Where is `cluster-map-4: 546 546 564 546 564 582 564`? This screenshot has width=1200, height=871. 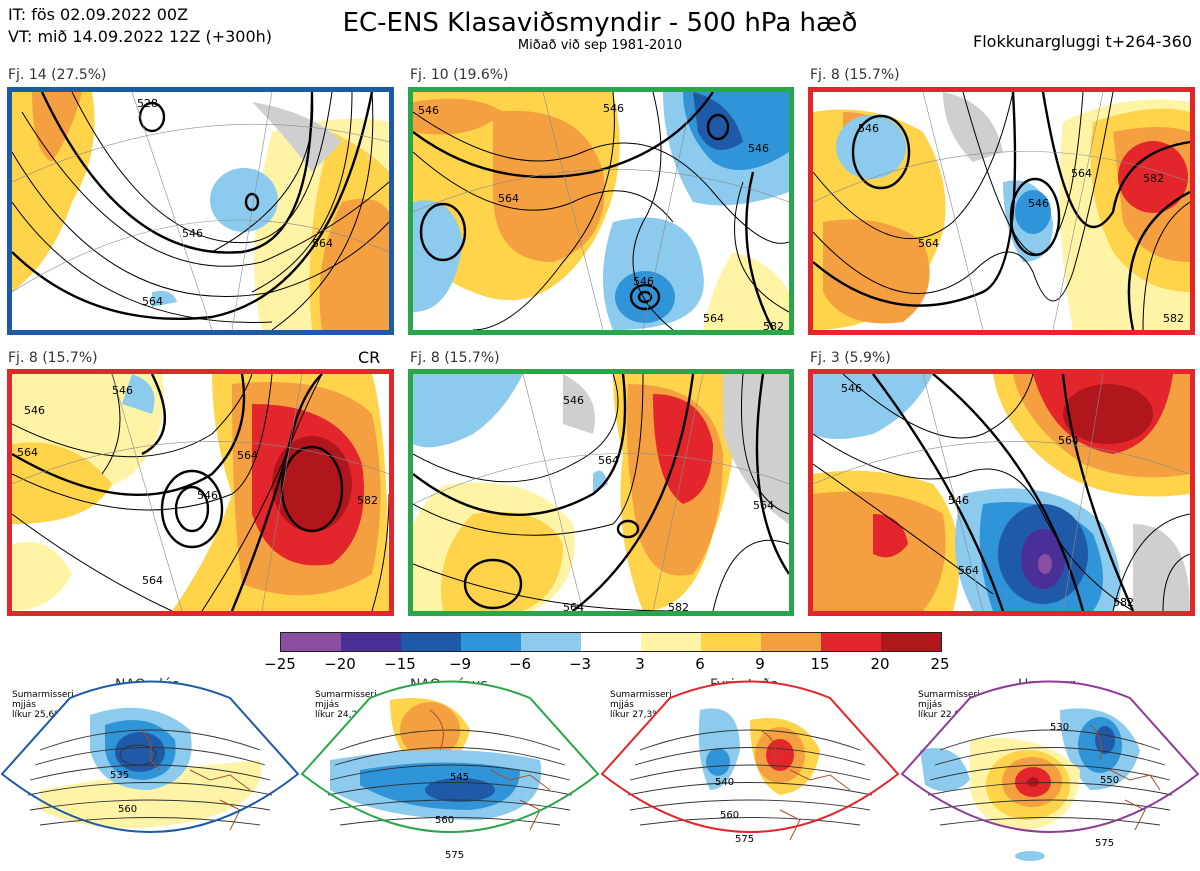 cluster-map-4: 546 546 564 546 564 582 564 is located at coordinates (200, 492).